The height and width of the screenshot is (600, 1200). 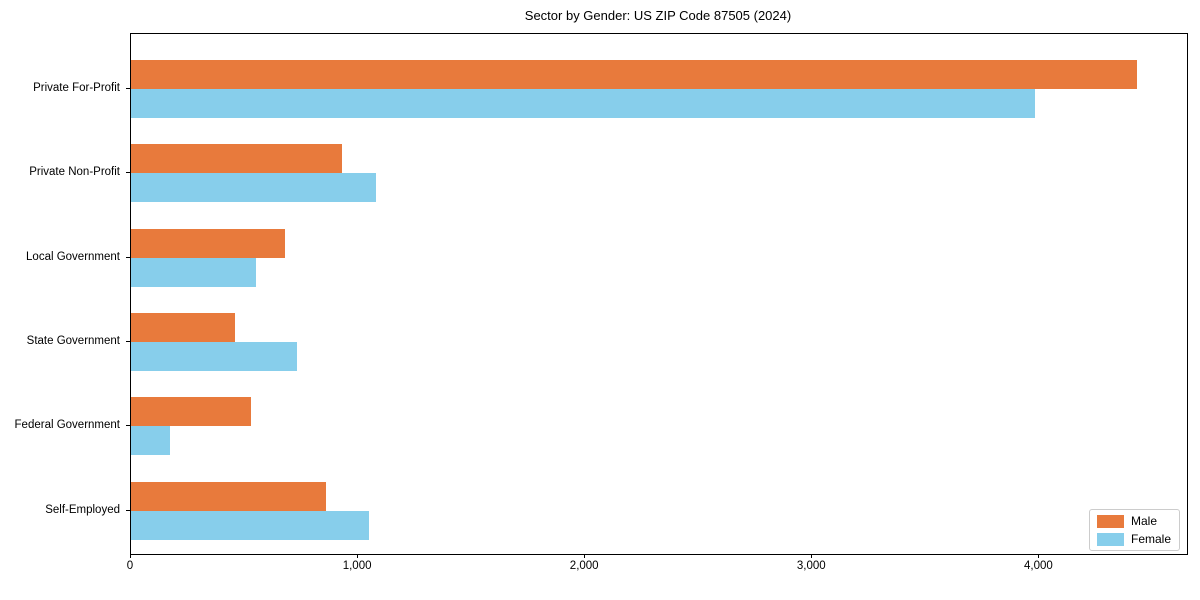 I want to click on y-axis-label: Private Non-Profit, so click(x=74, y=172).